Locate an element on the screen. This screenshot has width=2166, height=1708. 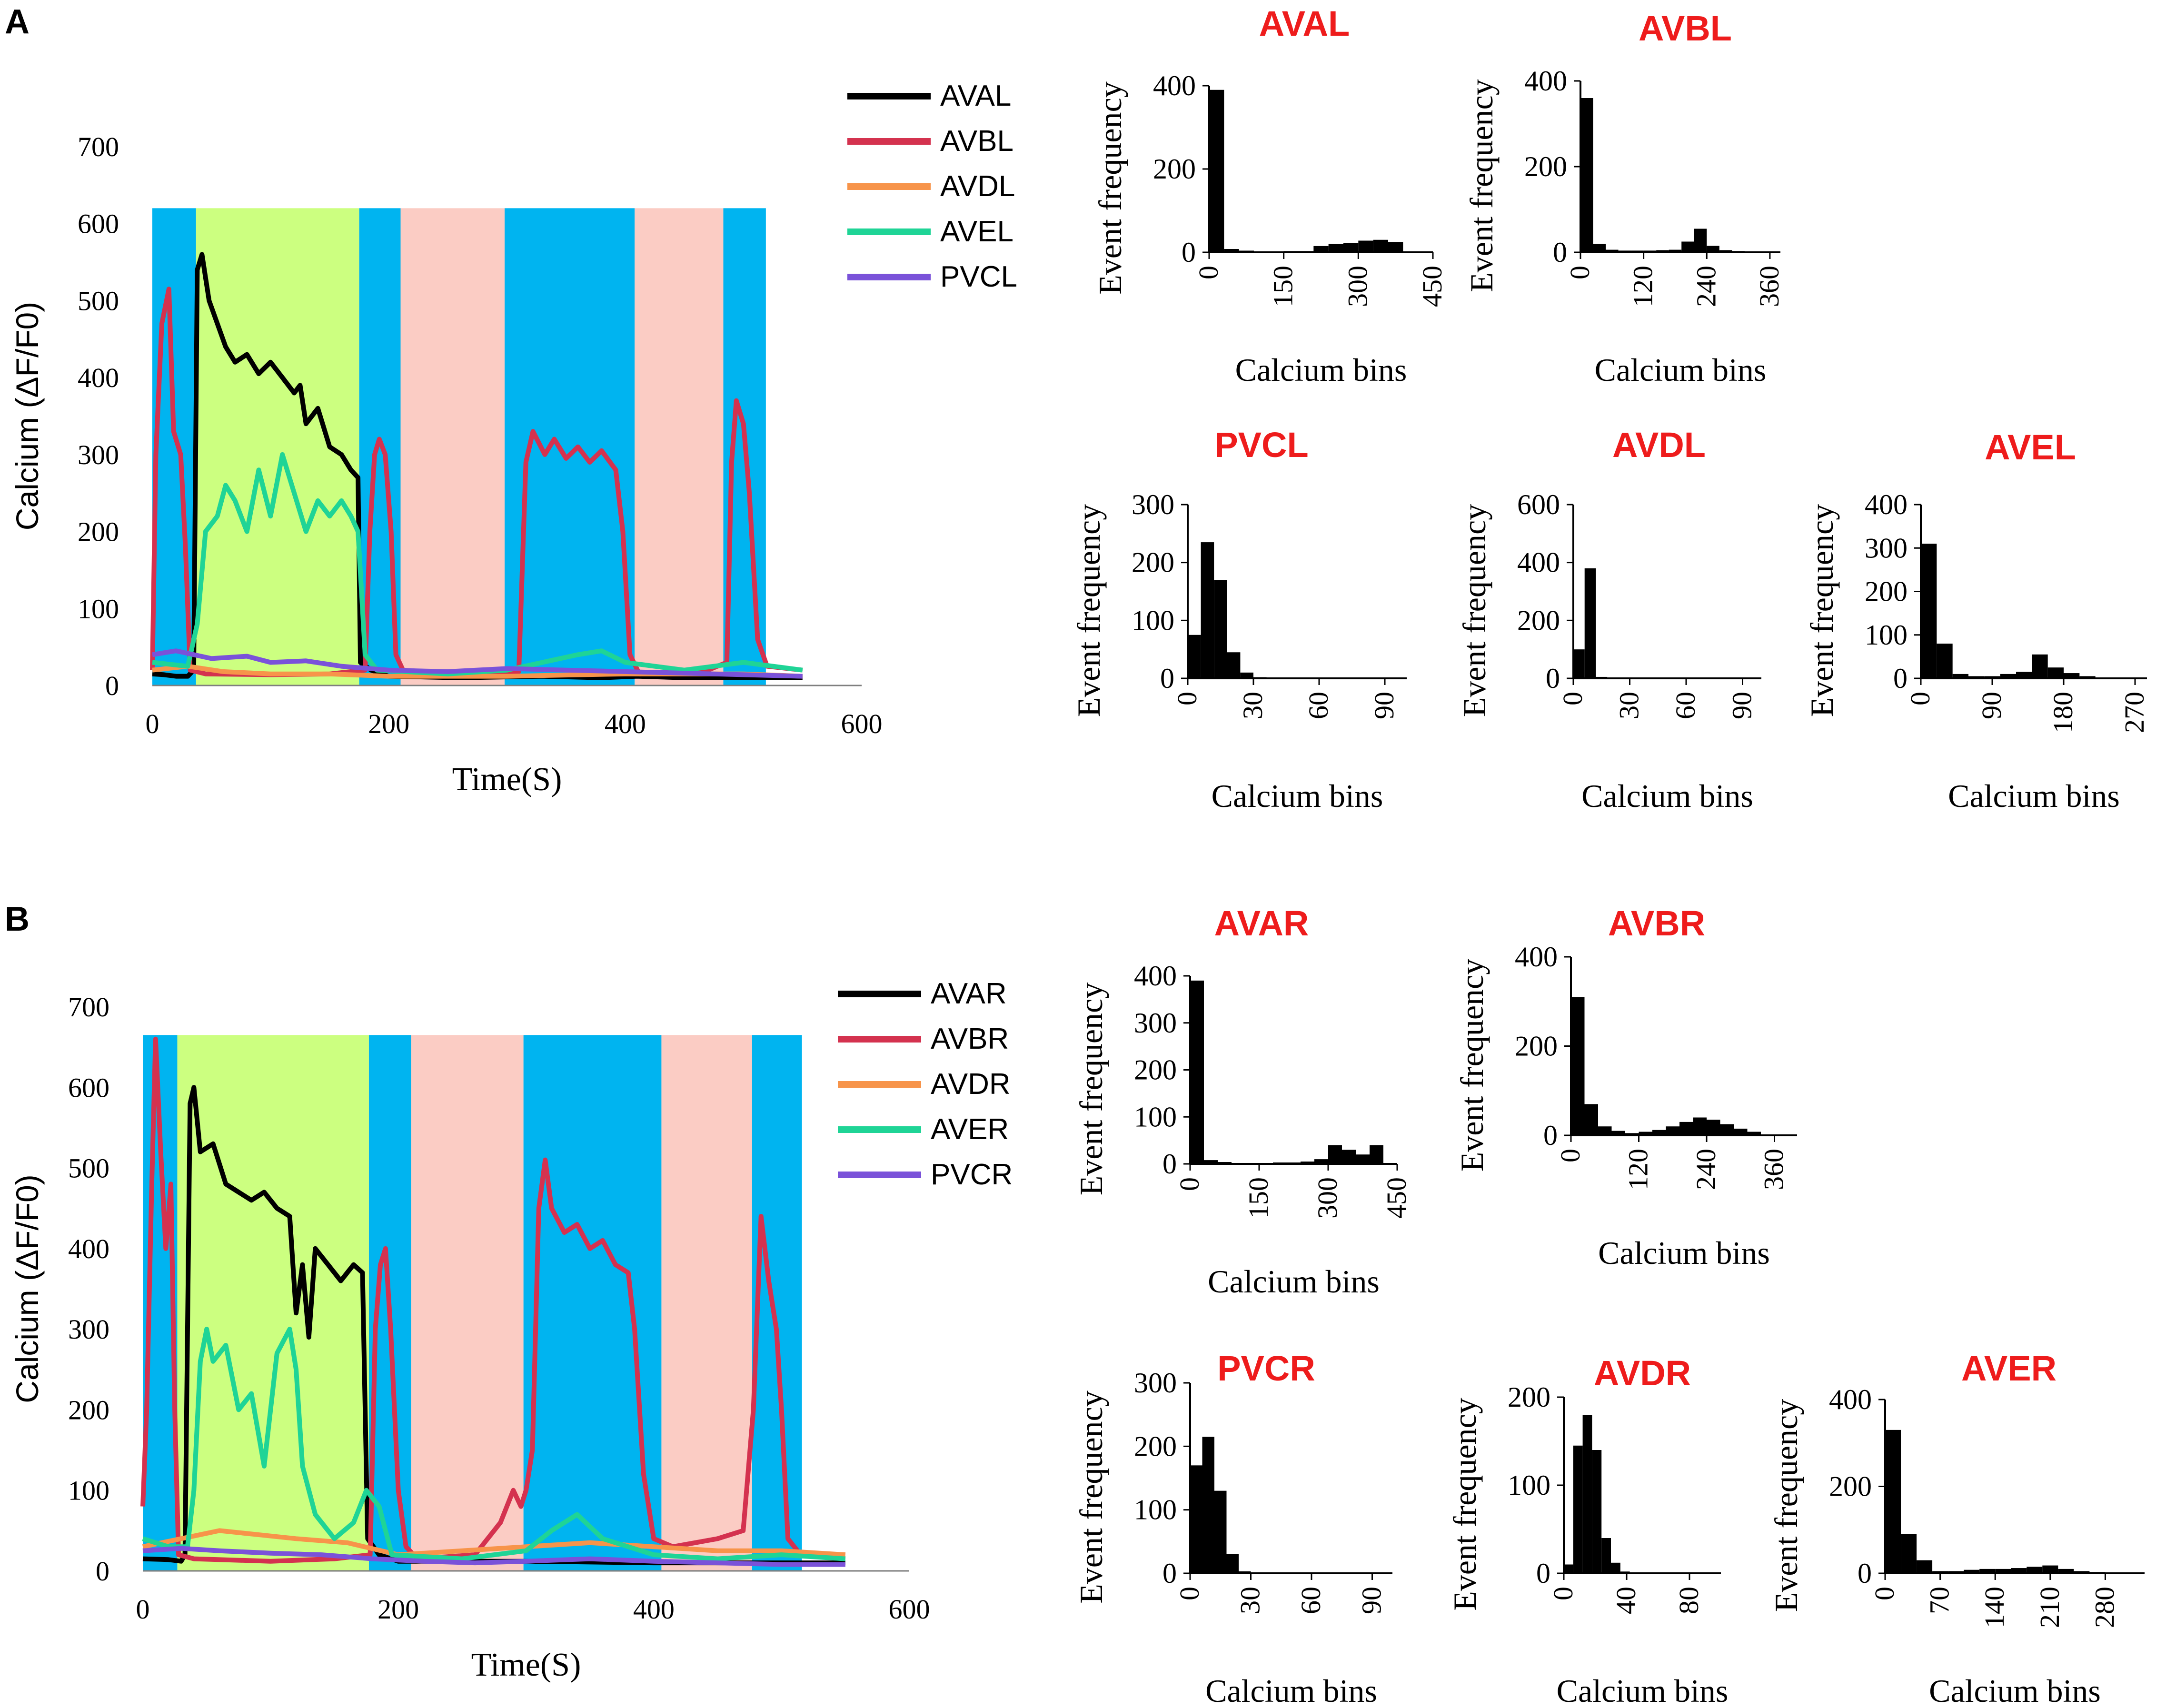
hist-x-tick-label: 210 is located at coordinates (2050, 1607).